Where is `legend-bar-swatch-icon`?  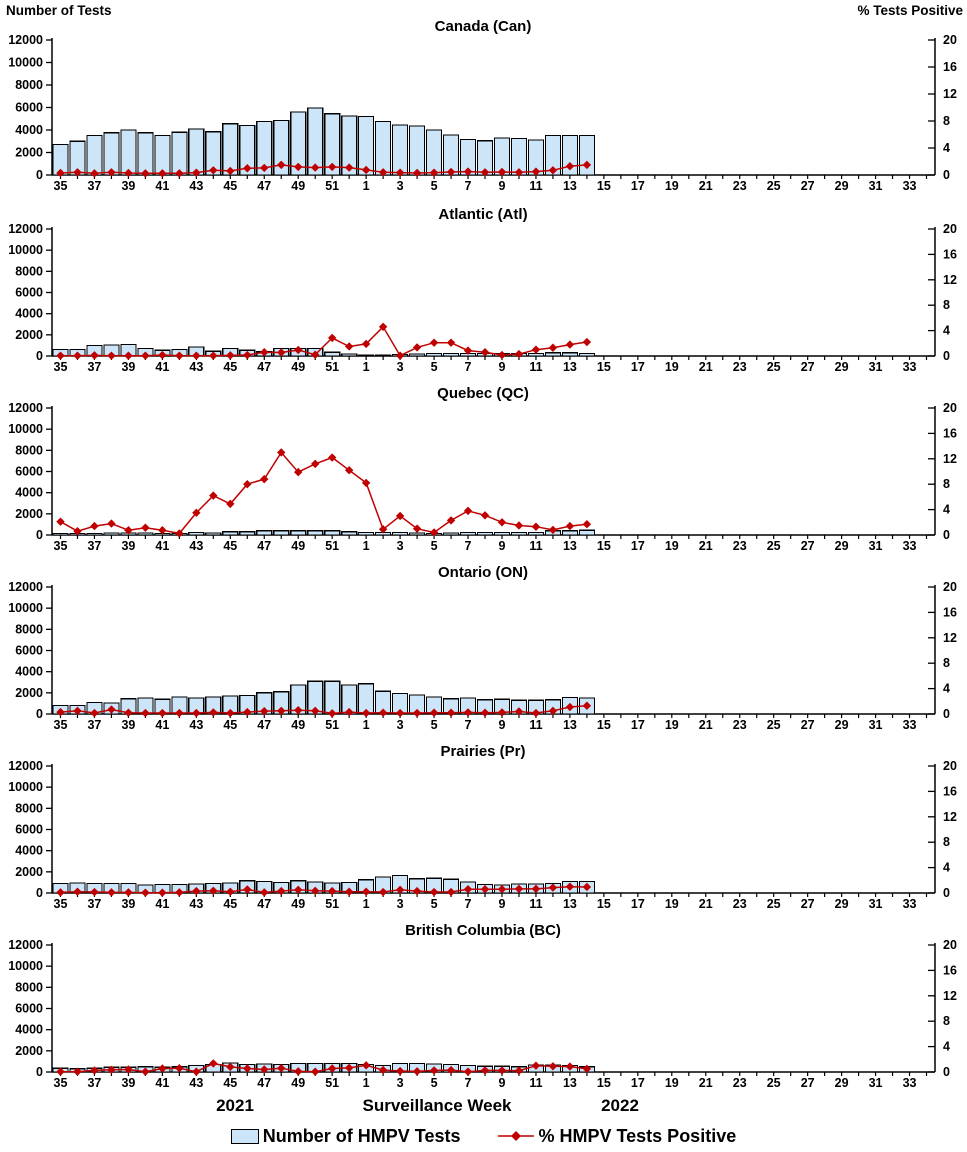 legend-bar-swatch-icon is located at coordinates (244, 1136).